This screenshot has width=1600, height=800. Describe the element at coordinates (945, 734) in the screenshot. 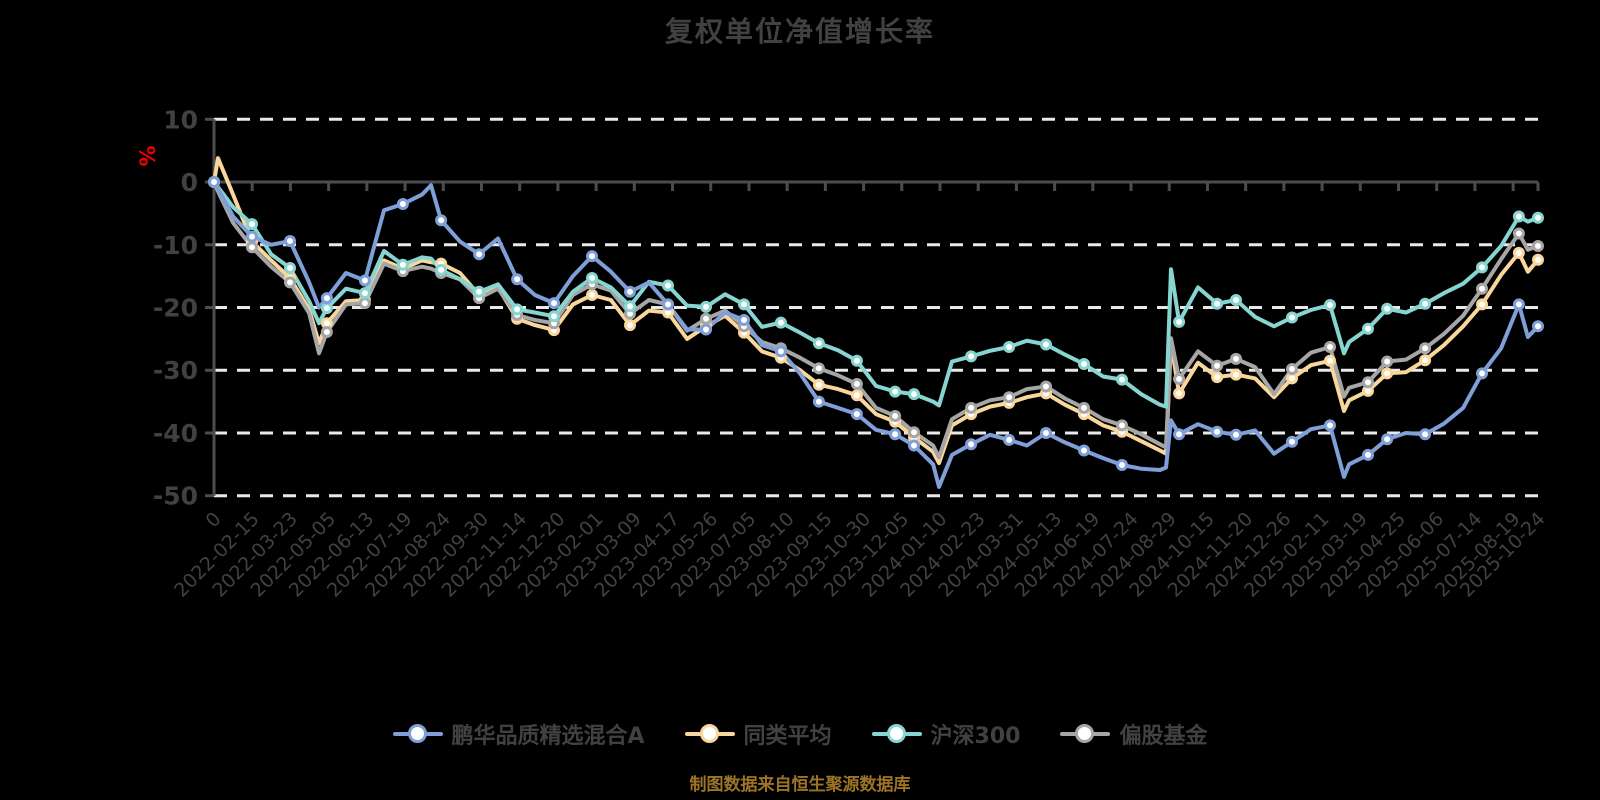

I see `legend-item-csi300: 沪深300` at that location.